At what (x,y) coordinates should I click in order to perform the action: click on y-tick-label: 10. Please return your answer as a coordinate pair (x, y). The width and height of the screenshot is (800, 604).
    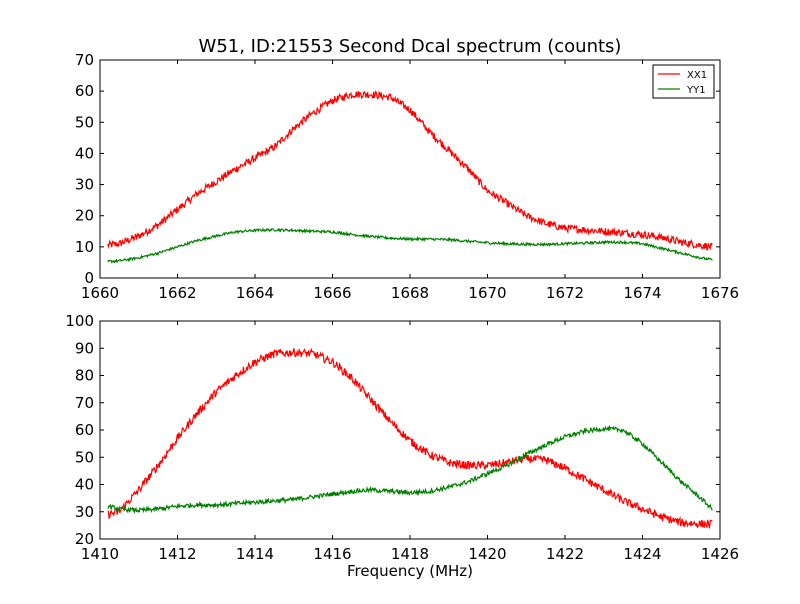
    Looking at the image, I should click on (84, 247).